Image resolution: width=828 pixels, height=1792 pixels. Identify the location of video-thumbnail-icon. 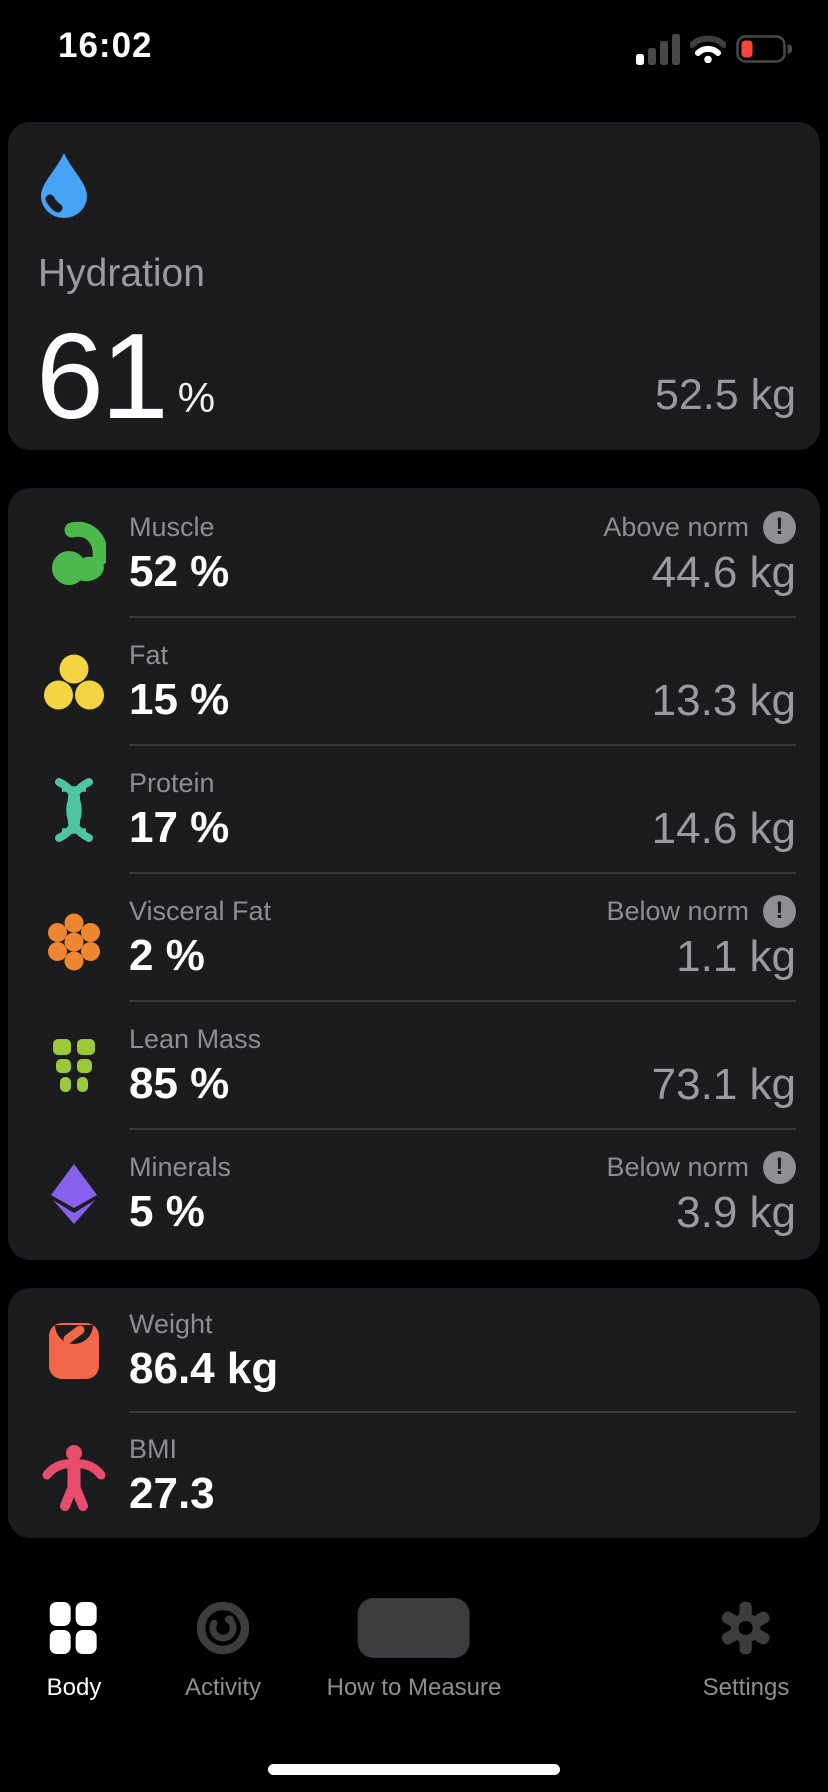
(414, 1628).